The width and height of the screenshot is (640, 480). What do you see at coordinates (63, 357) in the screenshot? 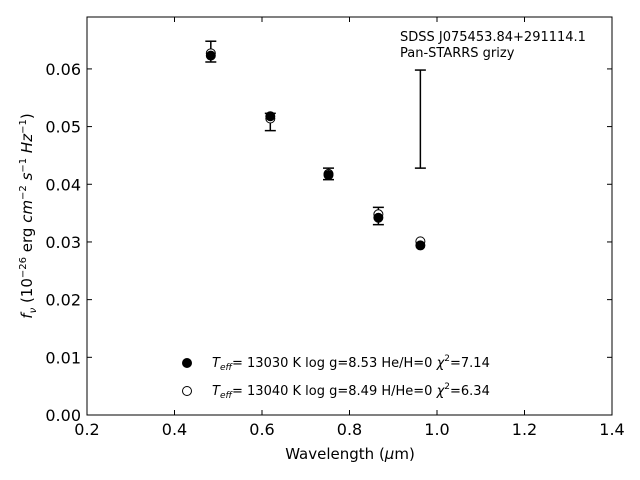
I see `y-tick-label: 0.01` at bounding box center [63, 357].